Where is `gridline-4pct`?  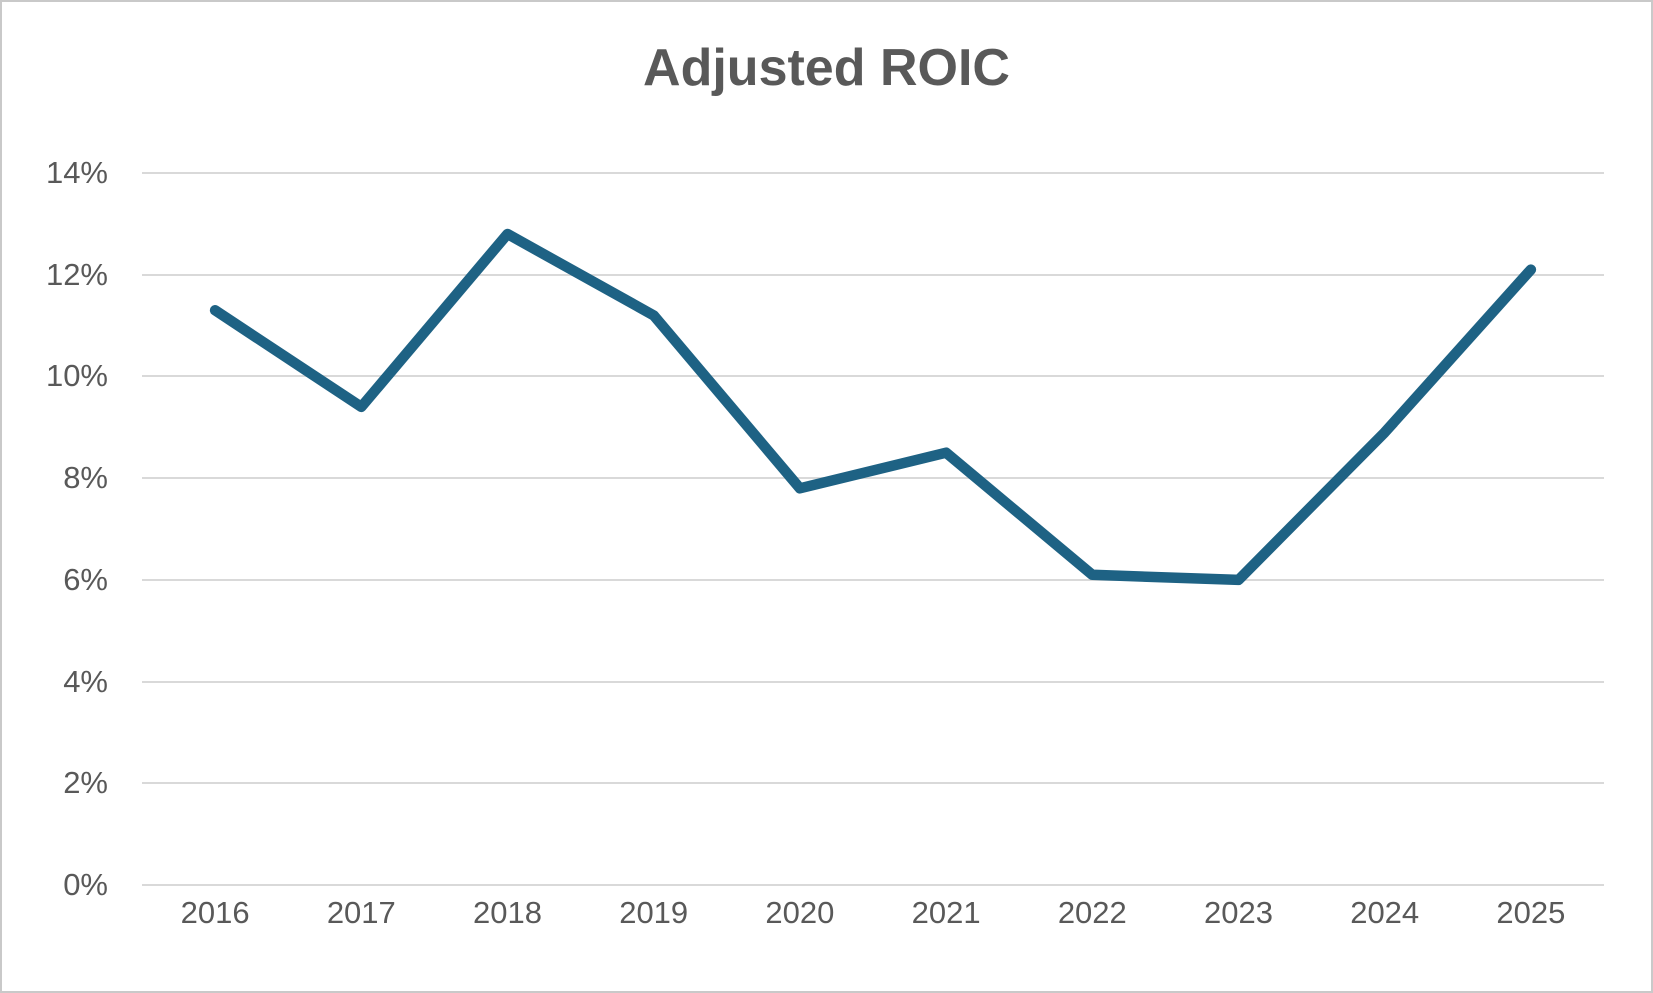 gridline-4pct is located at coordinates (873, 681).